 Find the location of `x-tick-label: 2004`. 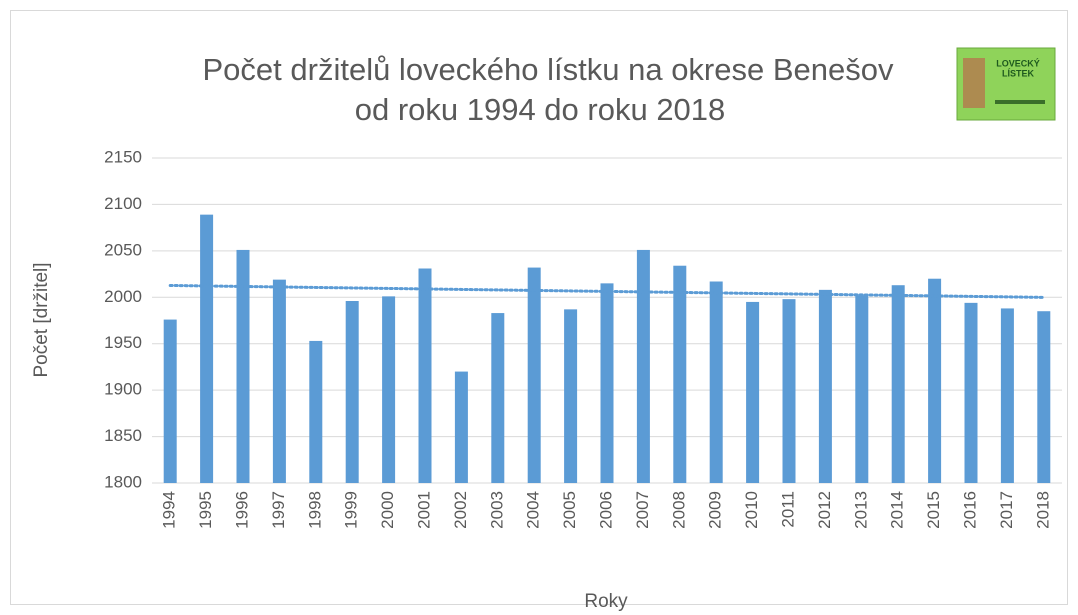

x-tick-label: 2004 is located at coordinates (533, 510).